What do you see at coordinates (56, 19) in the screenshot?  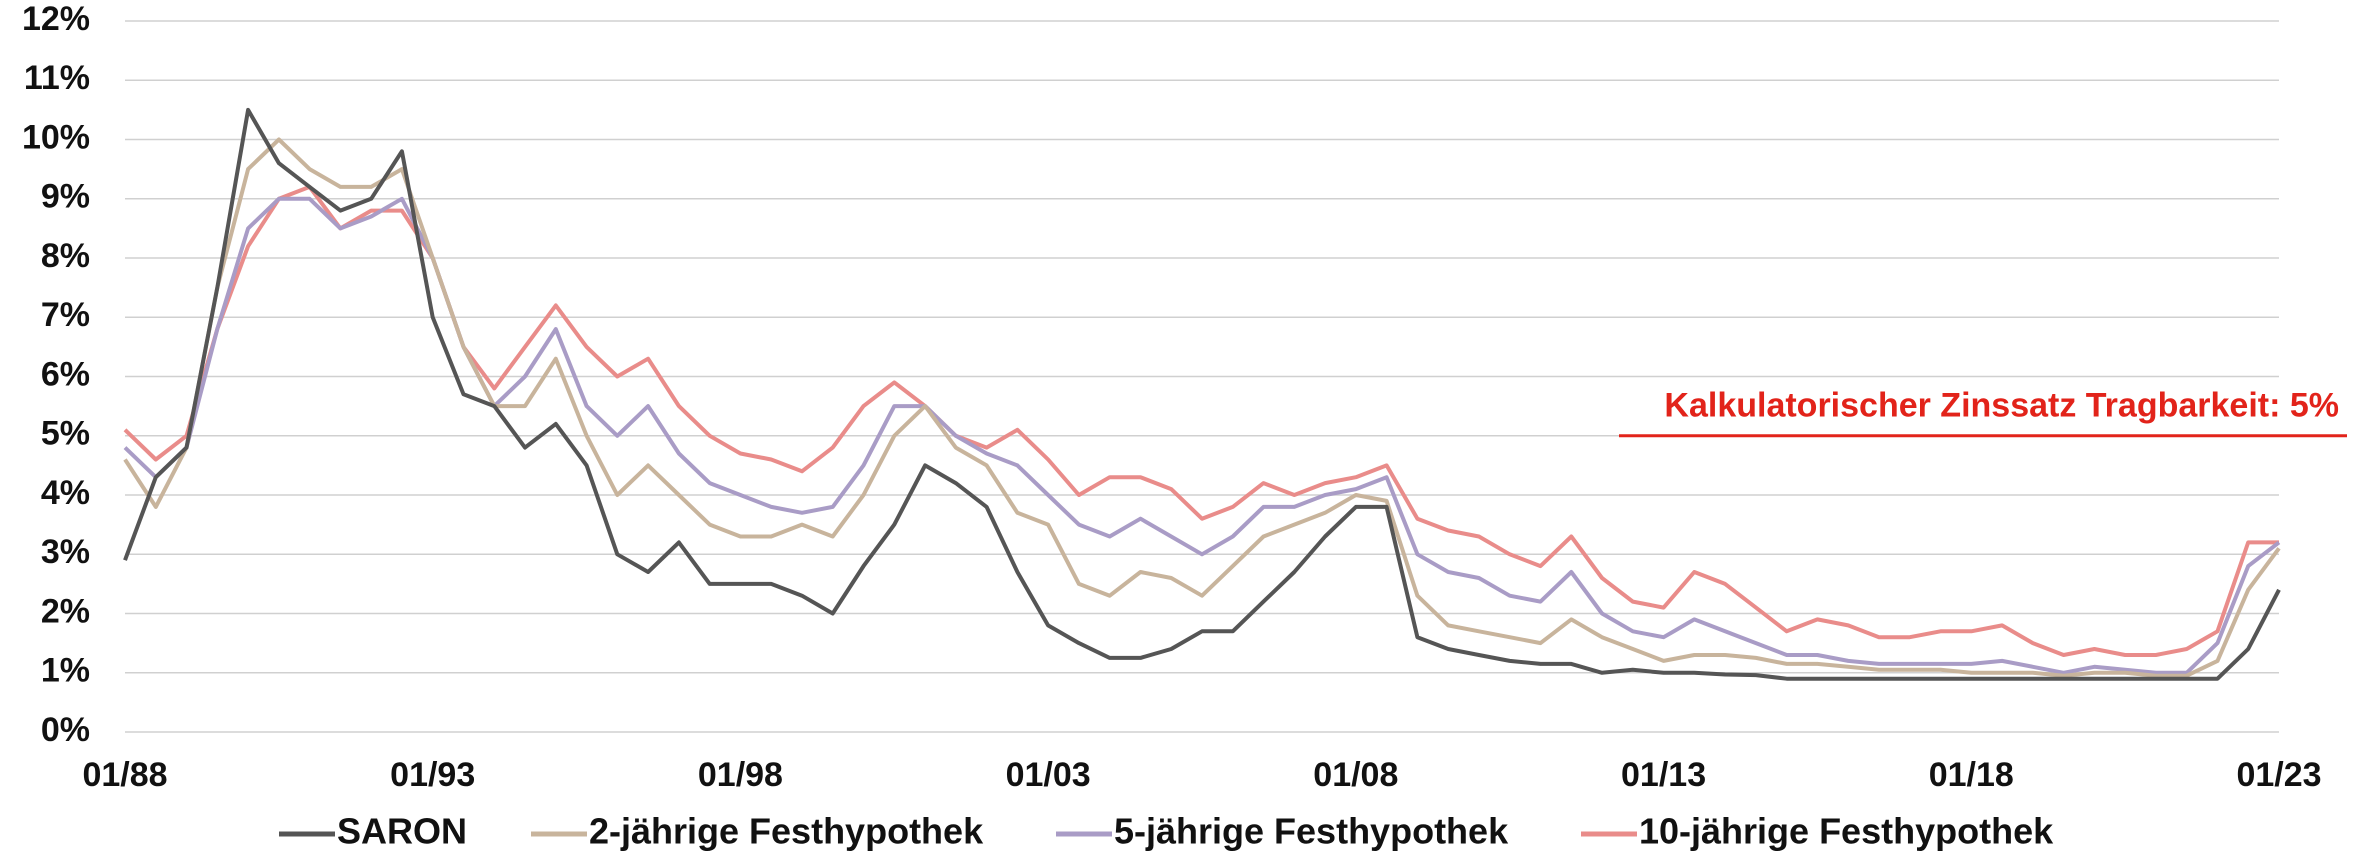 I see `y-tick-label: 12%` at bounding box center [56, 19].